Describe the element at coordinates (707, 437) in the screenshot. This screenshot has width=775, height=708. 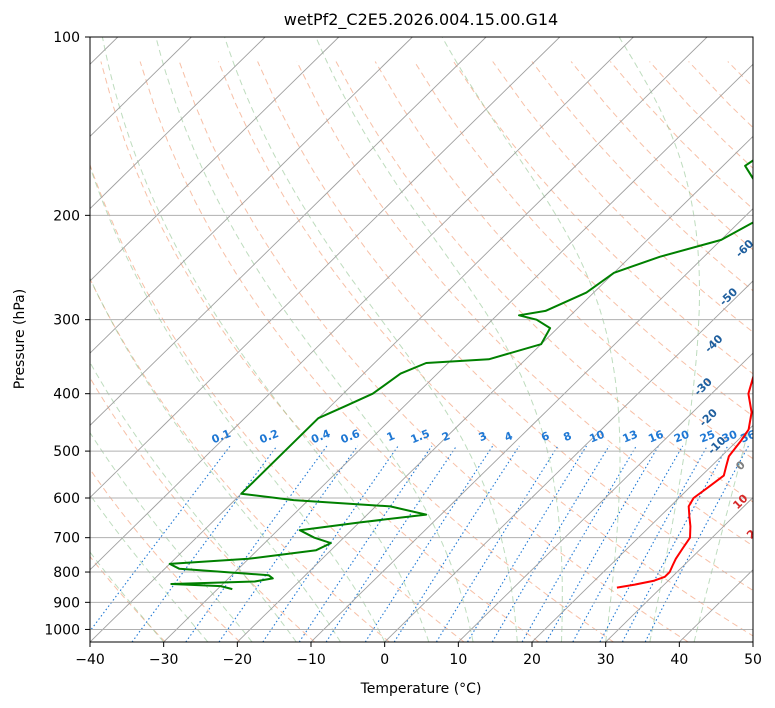
I see `mixing-ratio-label: 25` at that location.